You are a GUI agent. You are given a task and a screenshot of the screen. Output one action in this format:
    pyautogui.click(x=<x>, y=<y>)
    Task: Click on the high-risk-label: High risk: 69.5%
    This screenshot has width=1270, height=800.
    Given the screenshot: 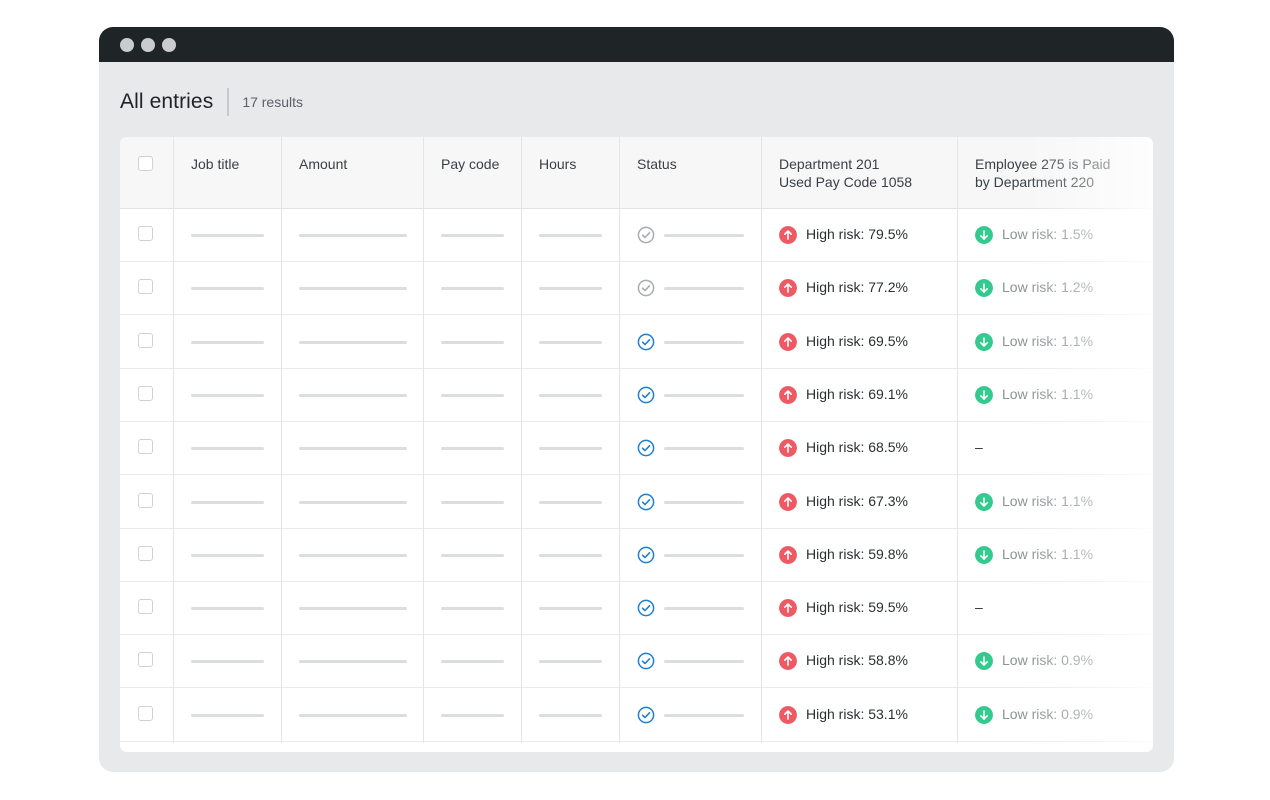 What is the action you would take?
    pyautogui.click(x=857, y=340)
    